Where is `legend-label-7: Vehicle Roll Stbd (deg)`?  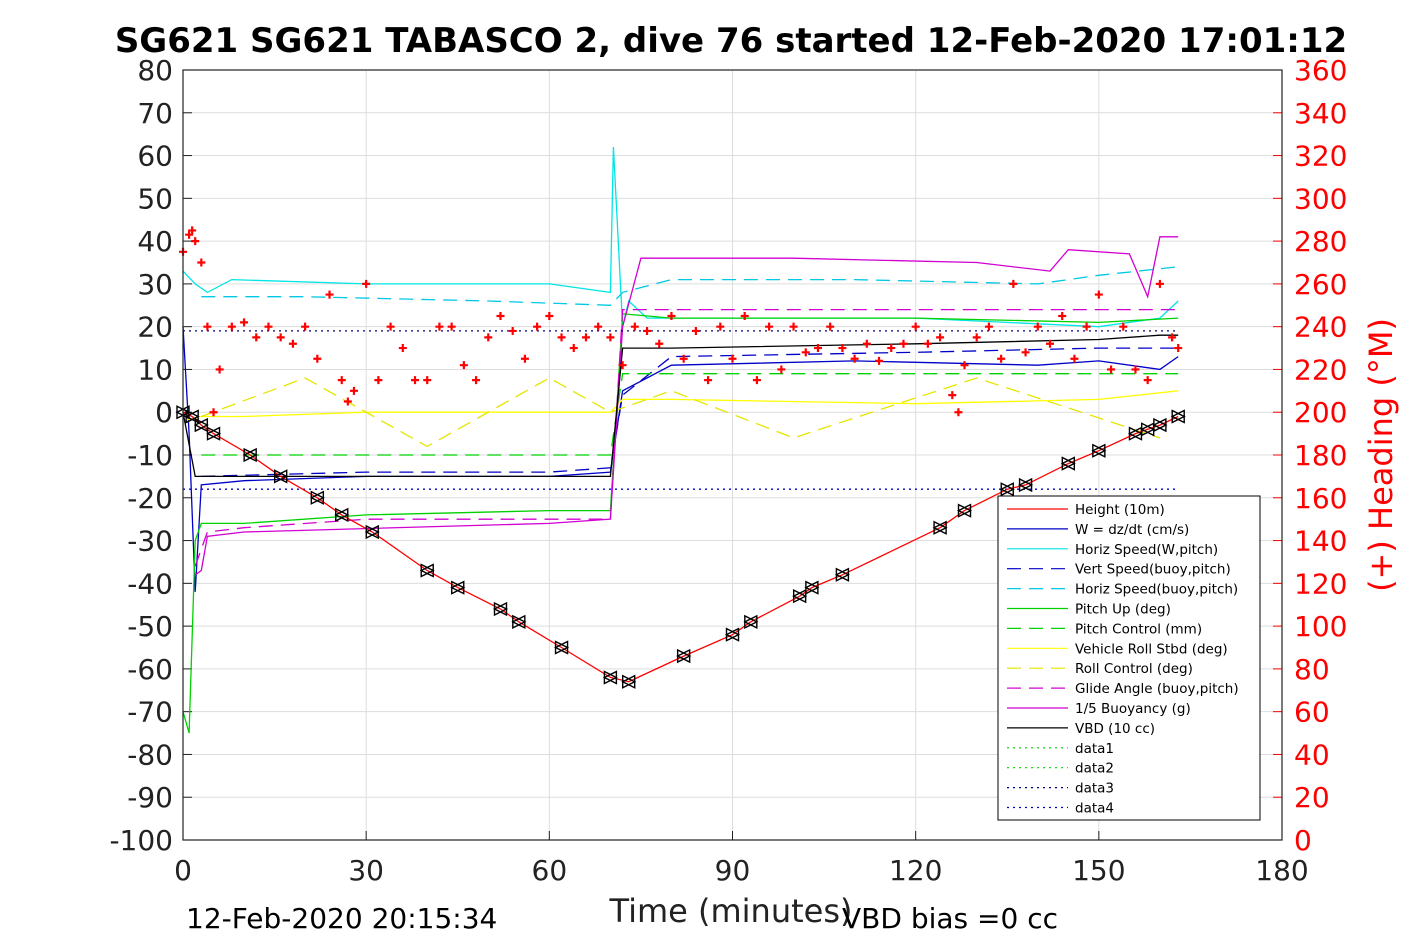
legend-label-7: Vehicle Roll Stbd (deg) is located at coordinates (1151, 649).